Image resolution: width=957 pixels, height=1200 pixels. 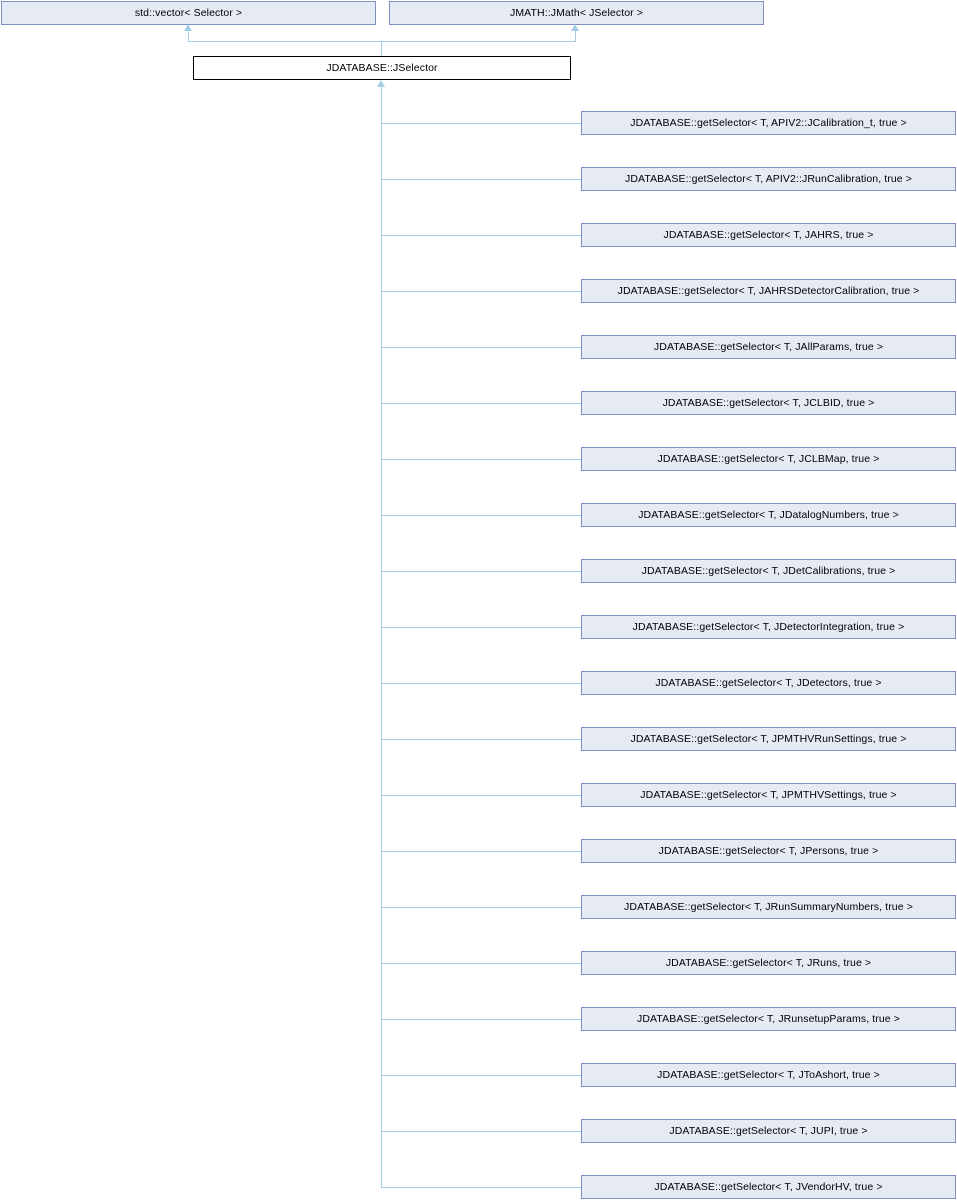 What do you see at coordinates (768, 235) in the screenshot?
I see `derived-class-box-3: JDATABASE::getSelector< T, JAHRS, true >` at bounding box center [768, 235].